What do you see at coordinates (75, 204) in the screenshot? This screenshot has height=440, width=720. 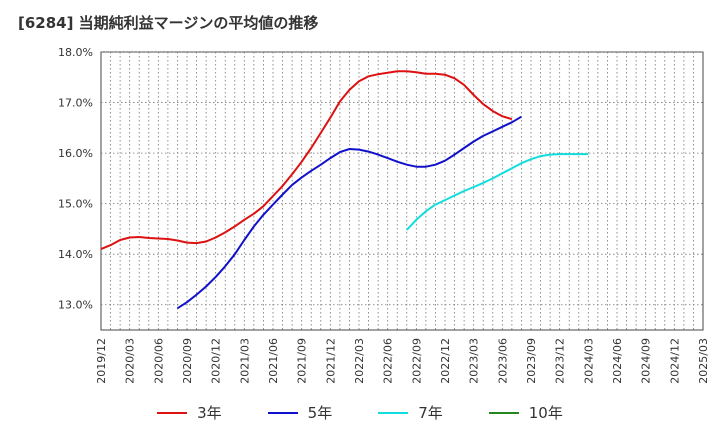 I see `y-tick-label: 15.0%` at bounding box center [75, 204].